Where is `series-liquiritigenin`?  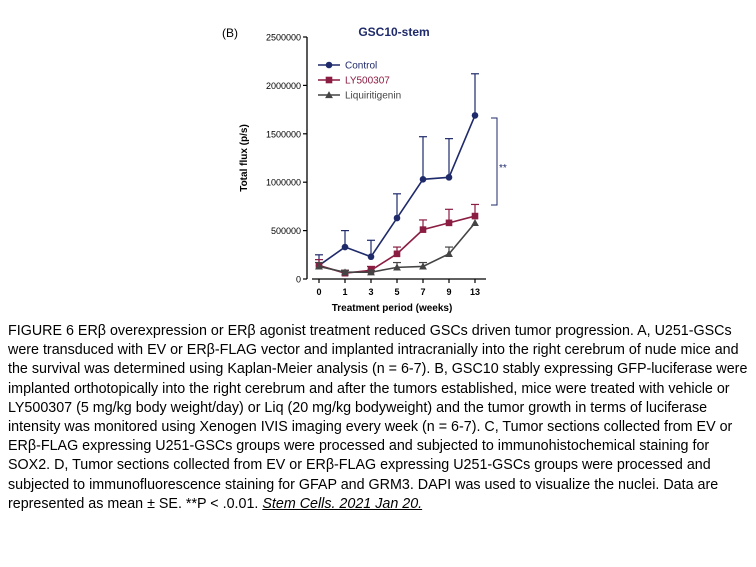 series-liquiritigenin is located at coordinates (397, 247).